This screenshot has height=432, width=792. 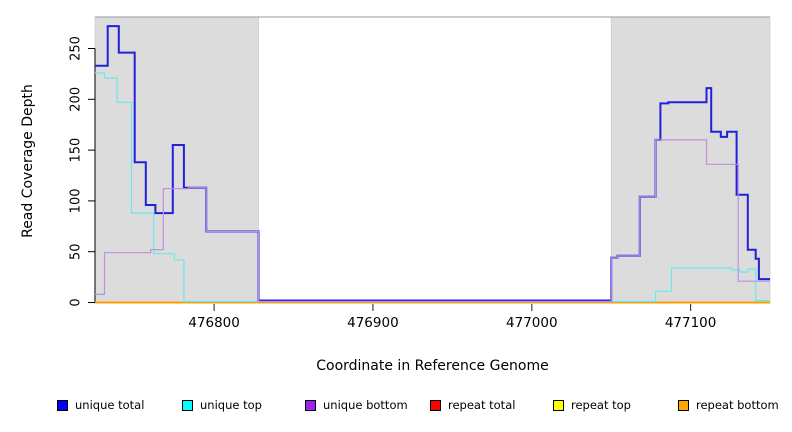 I want to click on legend-label: repeat total, so click(x=482, y=405).